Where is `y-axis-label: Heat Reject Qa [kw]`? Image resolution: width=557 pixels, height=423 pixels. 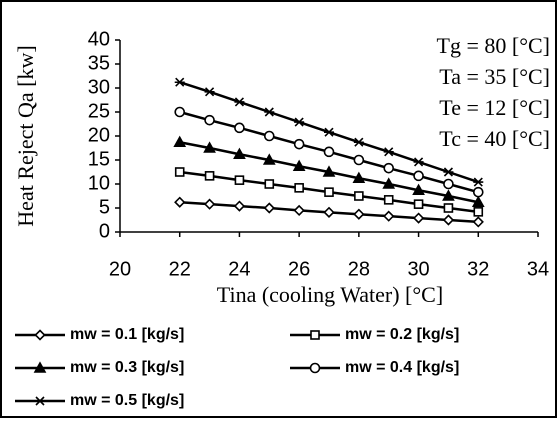 y-axis-label: Heat Reject Qa [kw] is located at coordinates (25, 135).